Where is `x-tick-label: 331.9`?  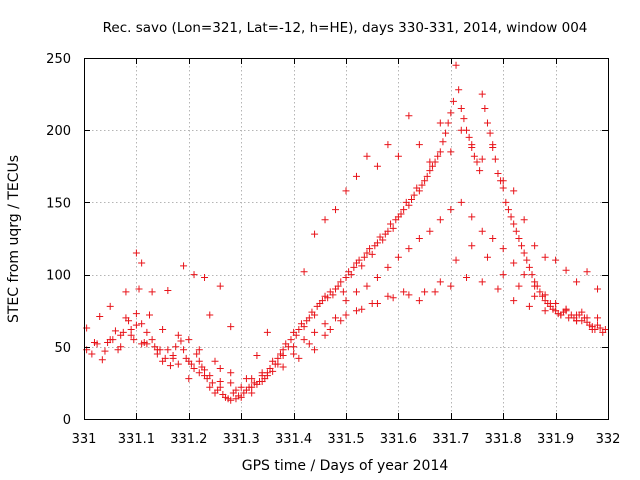
x-tick-label: 331.9 is located at coordinates (555, 439).